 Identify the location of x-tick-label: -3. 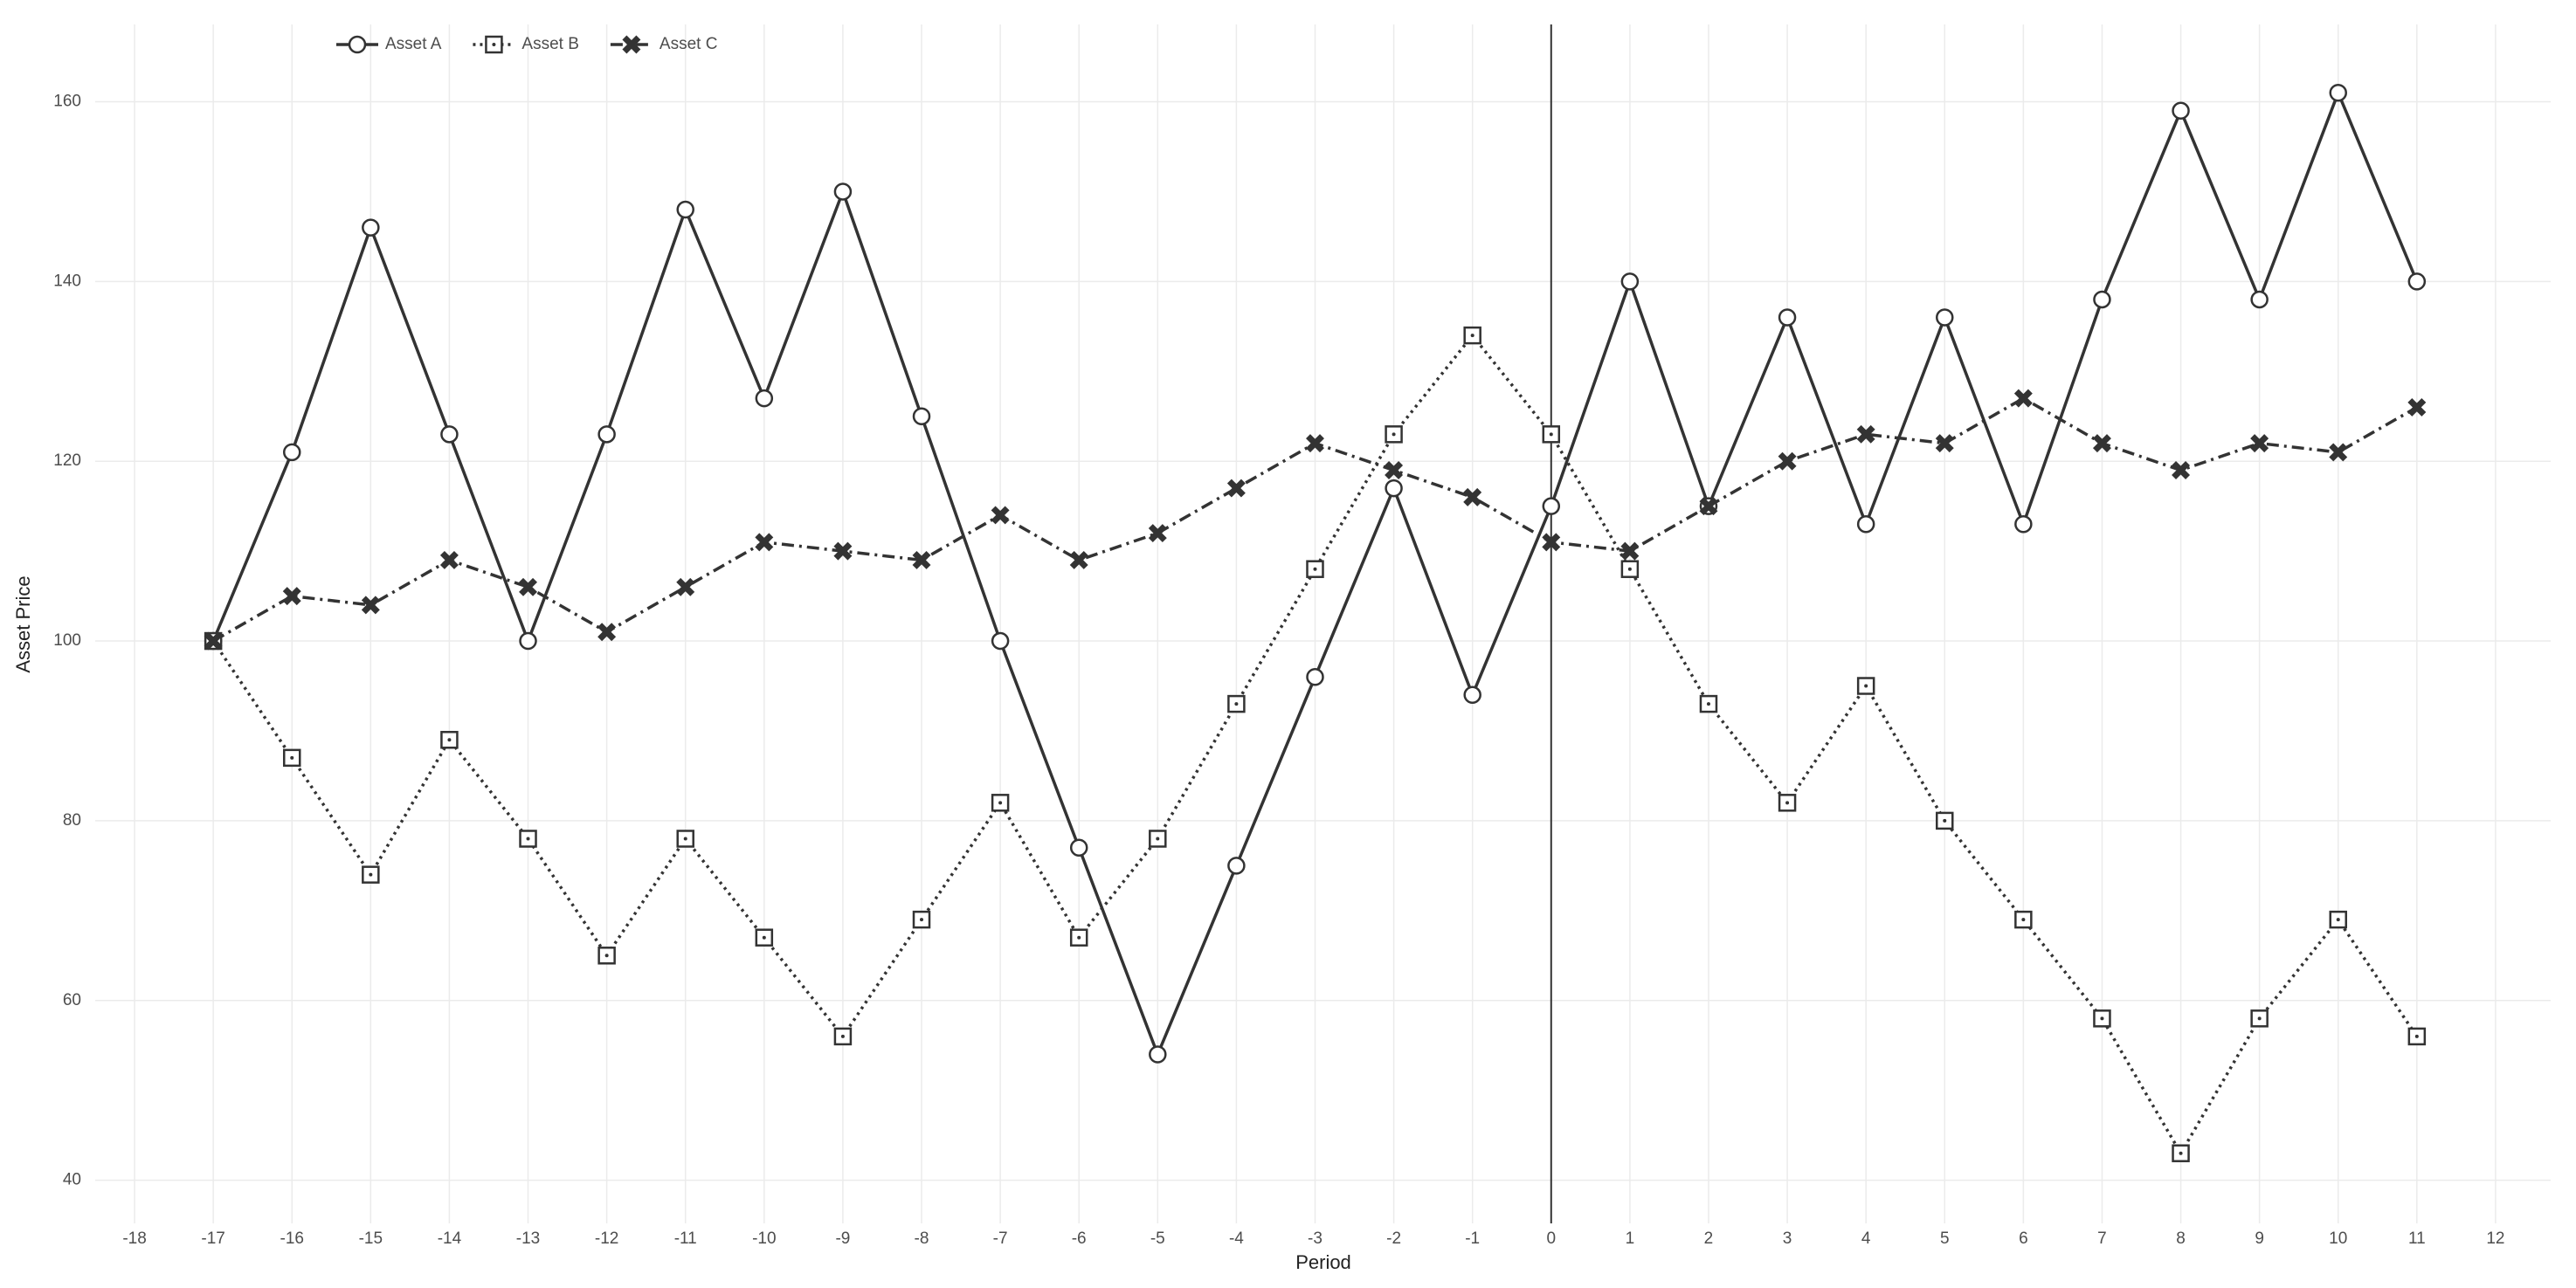
(1315, 1238).